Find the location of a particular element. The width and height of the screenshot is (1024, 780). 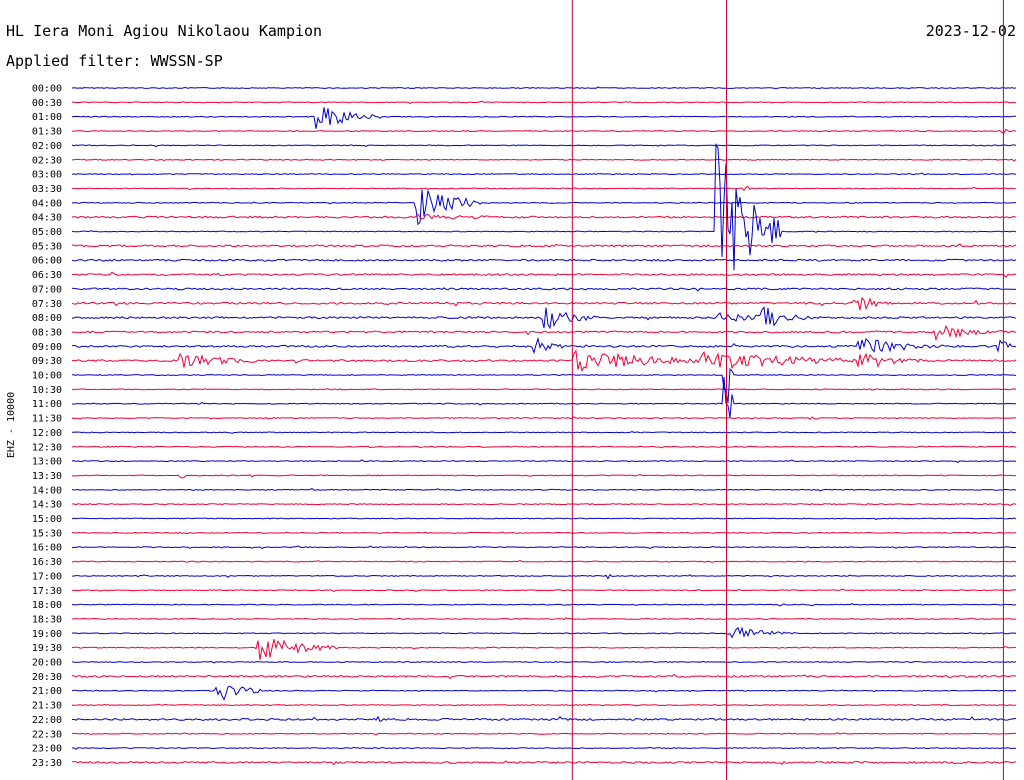

row-time-label: 07:00 is located at coordinates (47, 289).